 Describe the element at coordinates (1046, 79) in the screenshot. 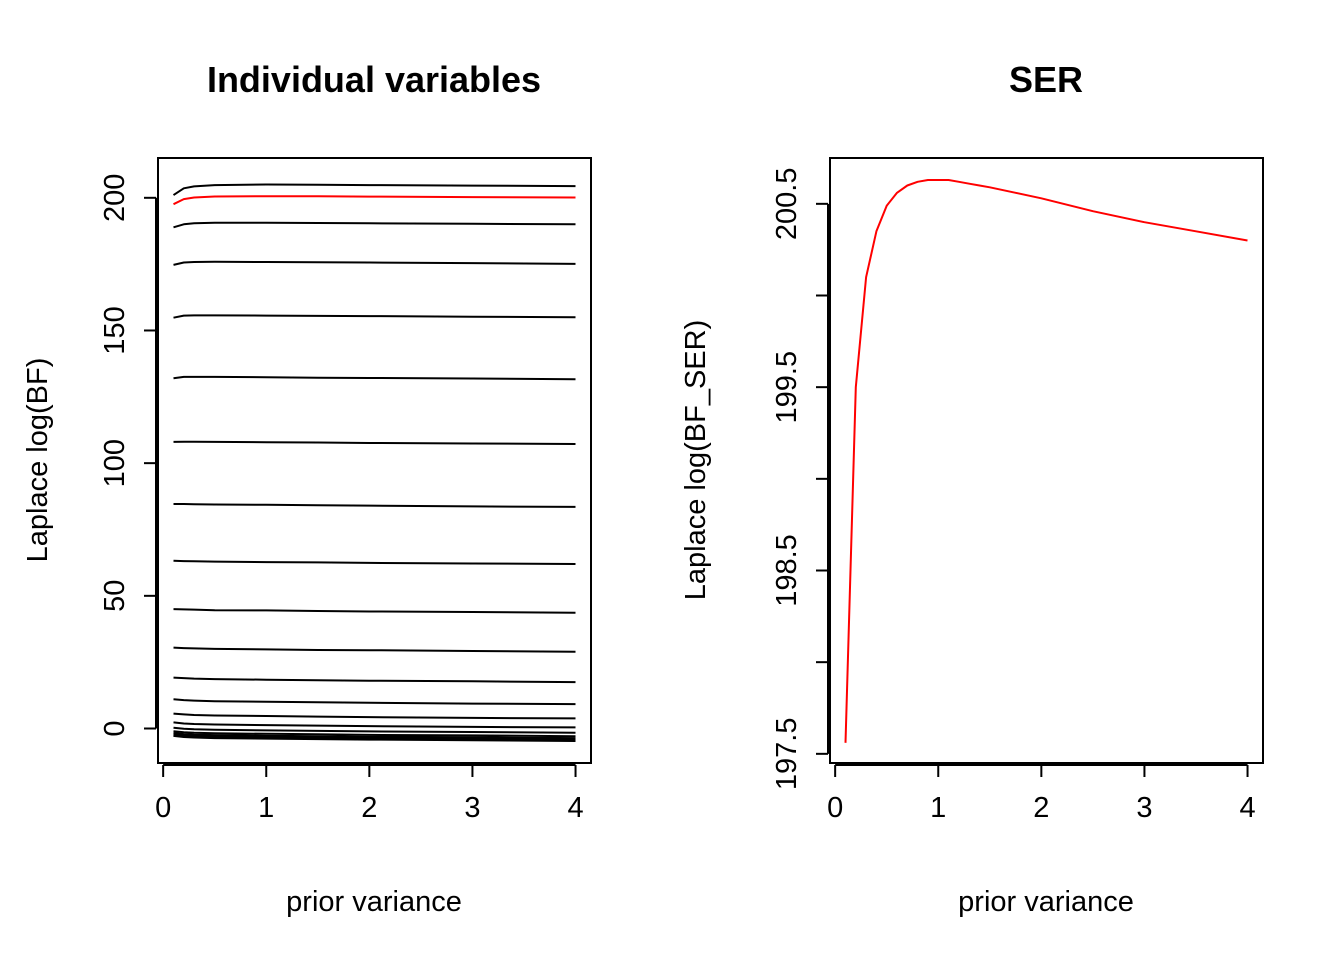

I see `chart-title: SER` at that location.